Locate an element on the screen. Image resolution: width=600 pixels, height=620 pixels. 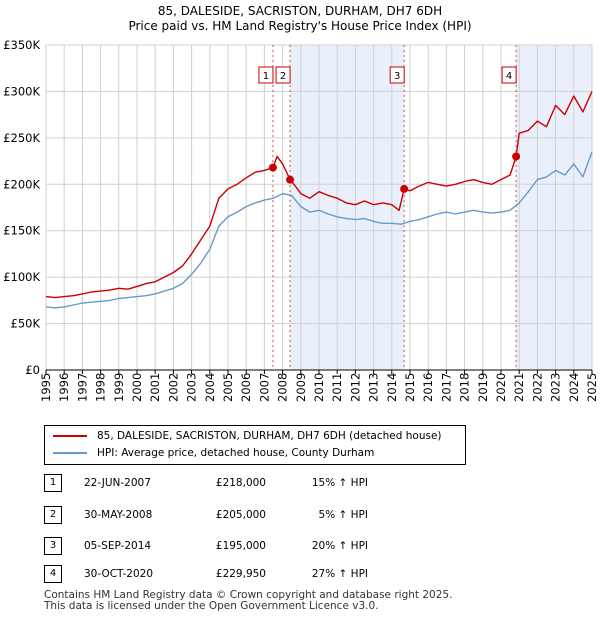
x-tick-label: 1995 is located at coordinates (46, 387).